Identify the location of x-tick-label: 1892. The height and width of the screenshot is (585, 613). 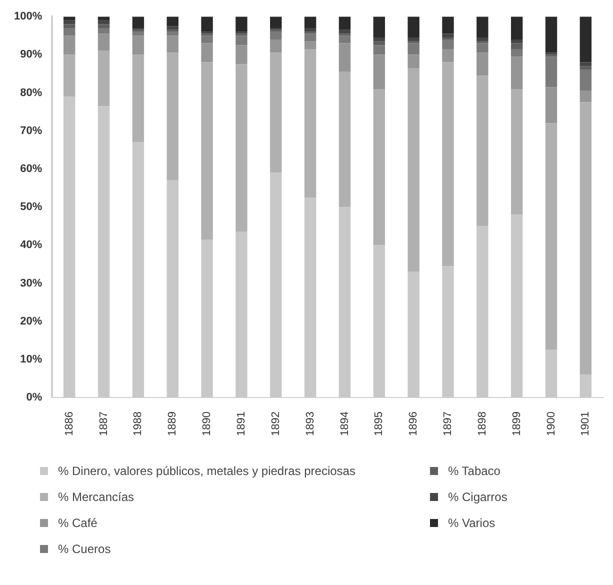
(276, 424).